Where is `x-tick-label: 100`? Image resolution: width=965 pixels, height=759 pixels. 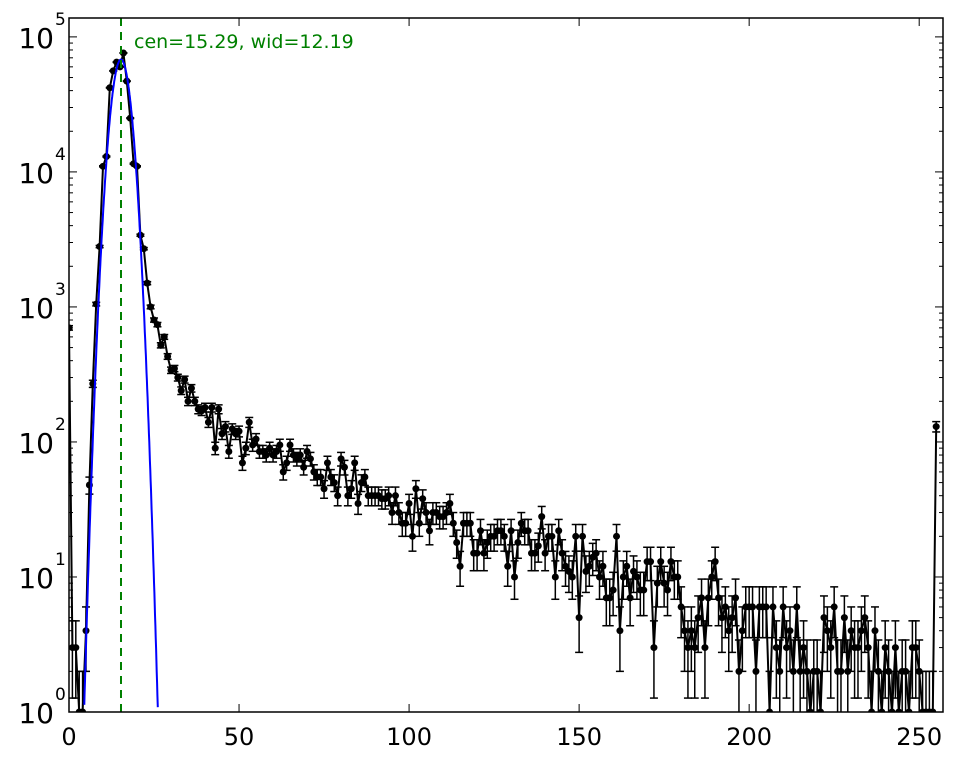 x-tick-label: 100 is located at coordinates (409, 737).